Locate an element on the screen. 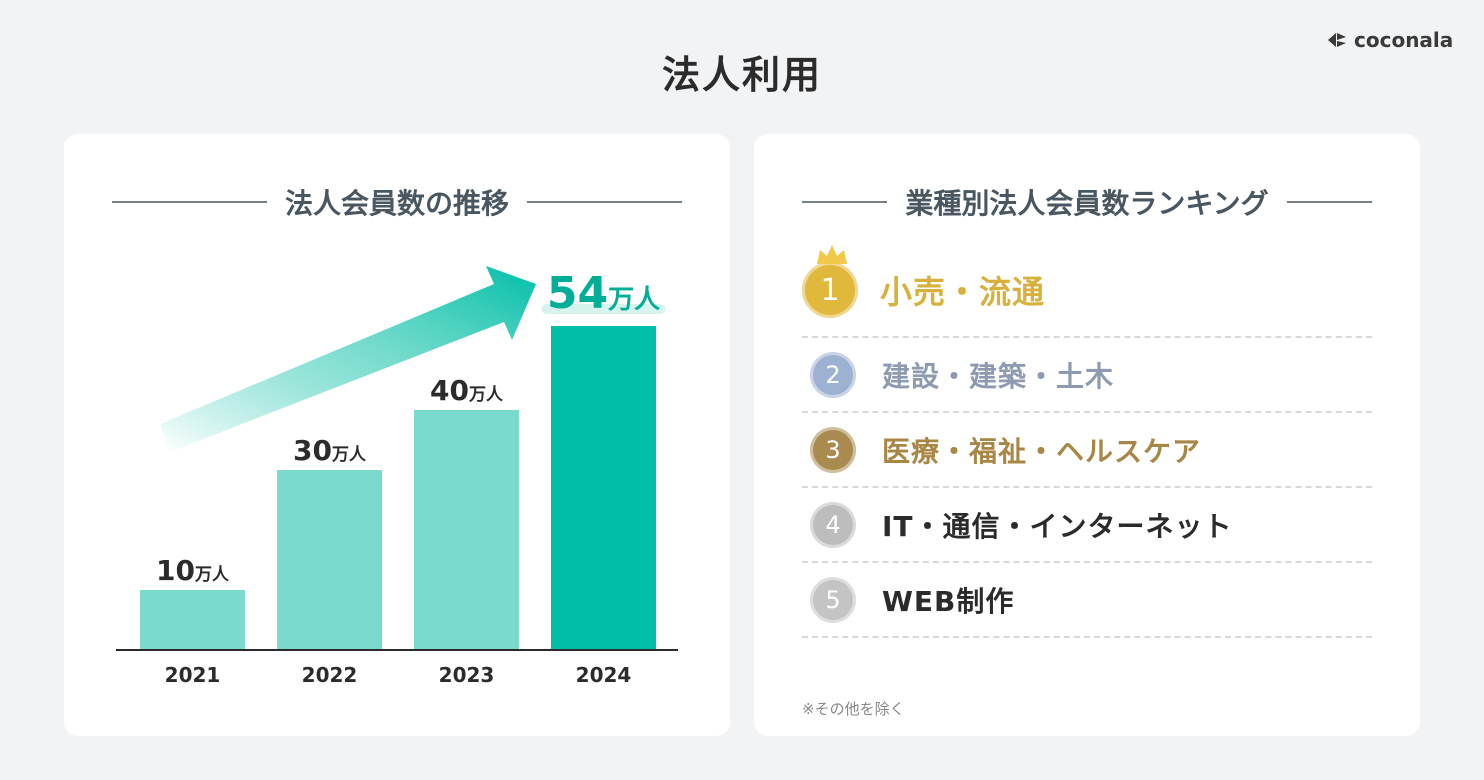 The image size is (1484, 780). industry-ranking-heading: 業種別法人会員数ランキング is located at coordinates (1087, 202).